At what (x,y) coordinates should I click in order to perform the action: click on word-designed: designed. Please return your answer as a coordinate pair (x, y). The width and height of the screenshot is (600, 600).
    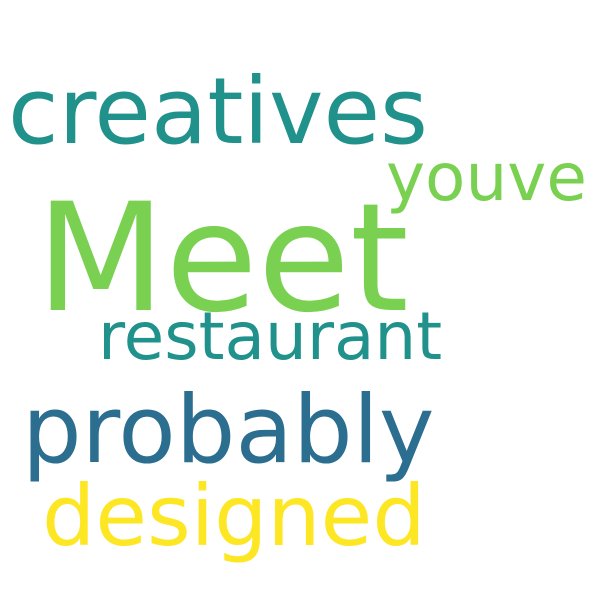
    Looking at the image, I should click on (234, 516).